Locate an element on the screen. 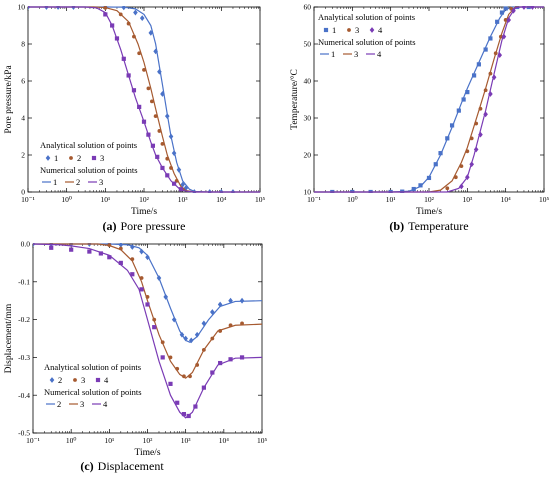  y-axis-title: Displacement/mm is located at coordinates (9, 338).